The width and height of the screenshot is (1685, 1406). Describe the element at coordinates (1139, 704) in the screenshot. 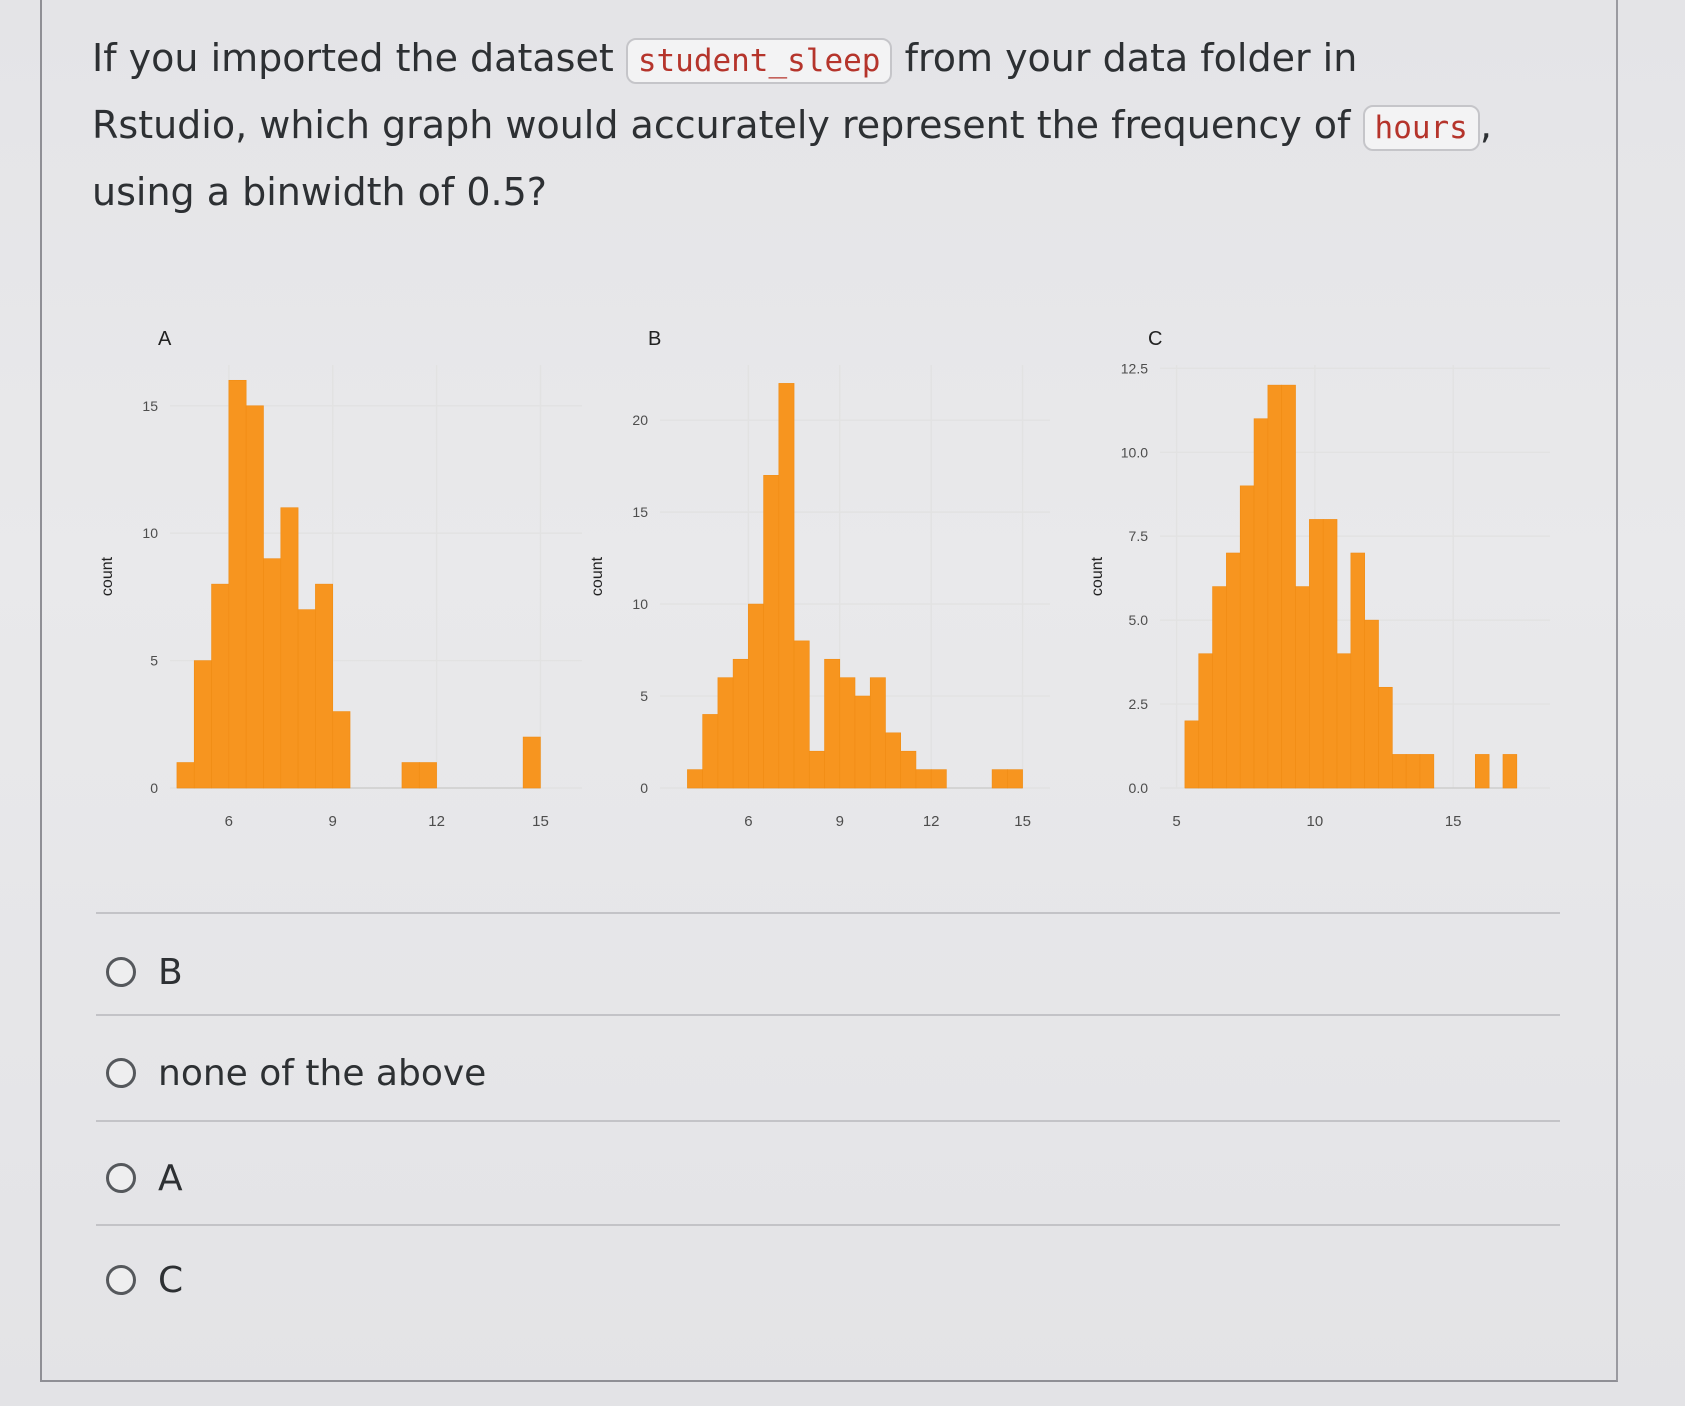

I see `y-tick-label: 2.5` at that location.